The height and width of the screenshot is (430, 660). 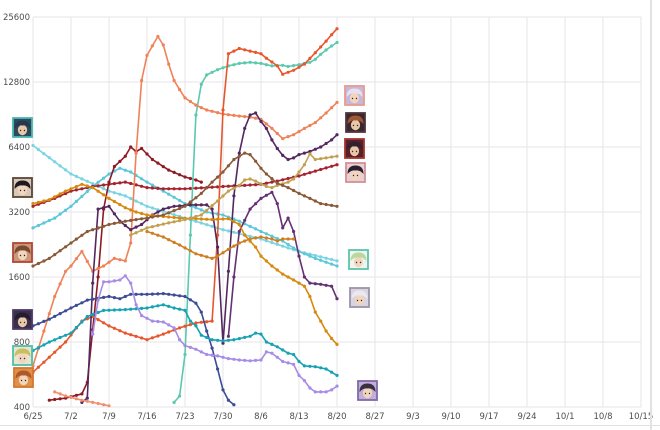 I want to click on avatar-hair, so click(x=355, y=169).